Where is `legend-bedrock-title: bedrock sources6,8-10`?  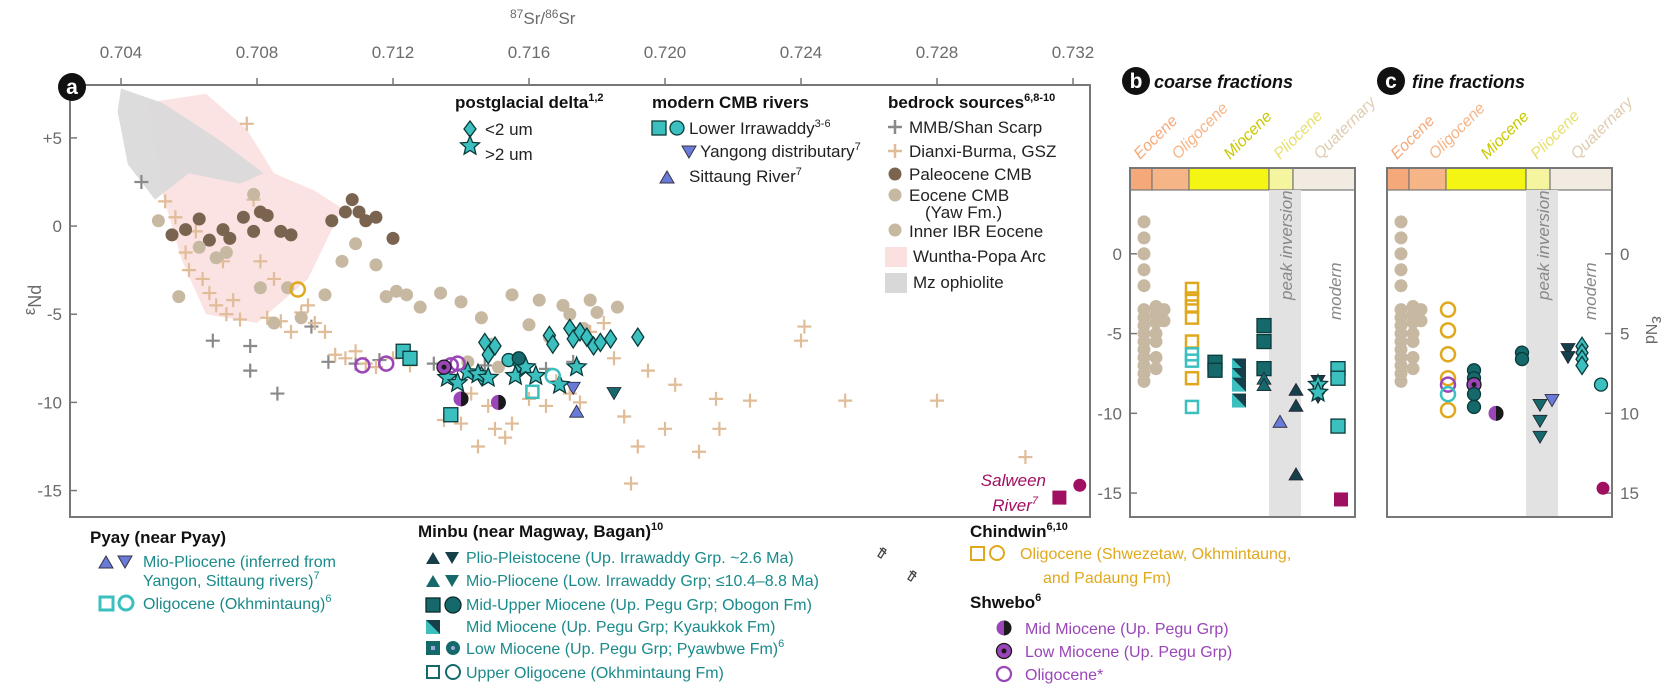 legend-bedrock-title: bedrock sources6,8-10 is located at coordinates (971, 102).